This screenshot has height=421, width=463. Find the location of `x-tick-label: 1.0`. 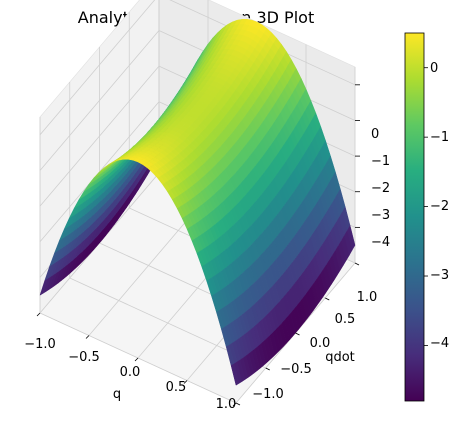

x-tick-label: 1.0 is located at coordinates (226, 404).